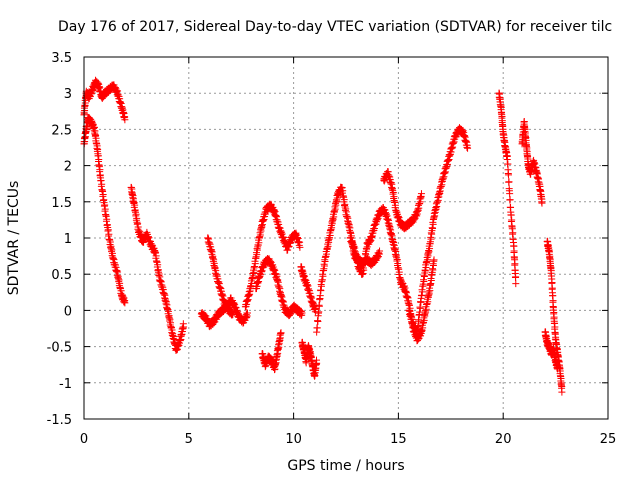 Image resolution: width=640 pixels, height=480 pixels. What do you see at coordinates (61, 275) in the screenshot?
I see `y-tick-label: 0.5` at bounding box center [61, 275].